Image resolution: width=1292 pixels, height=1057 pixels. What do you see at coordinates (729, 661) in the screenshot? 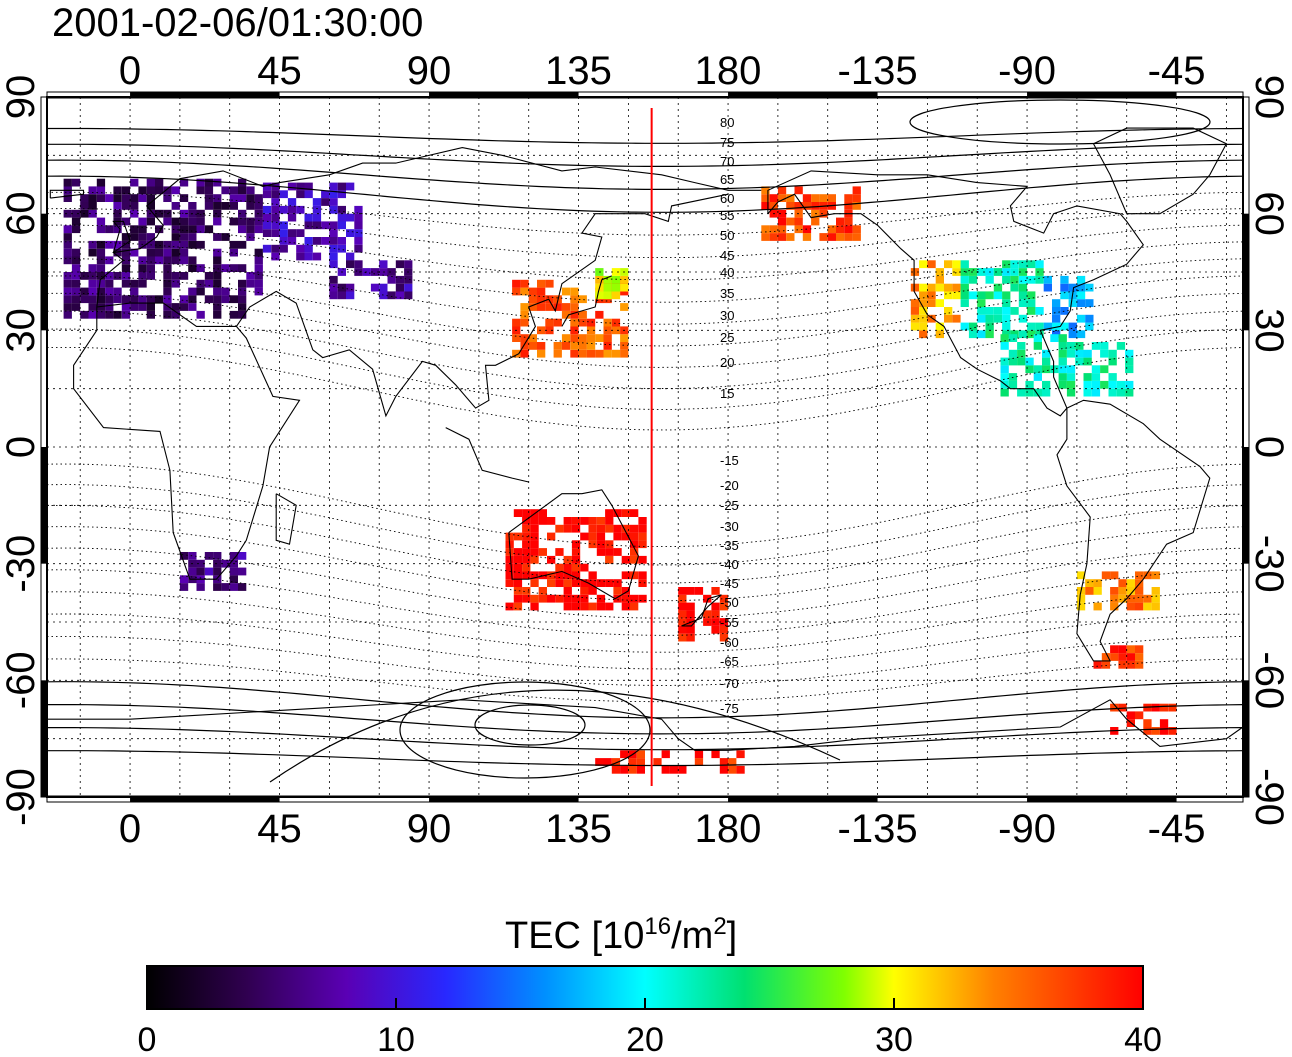
I see `contour-label: -65` at bounding box center [729, 661].